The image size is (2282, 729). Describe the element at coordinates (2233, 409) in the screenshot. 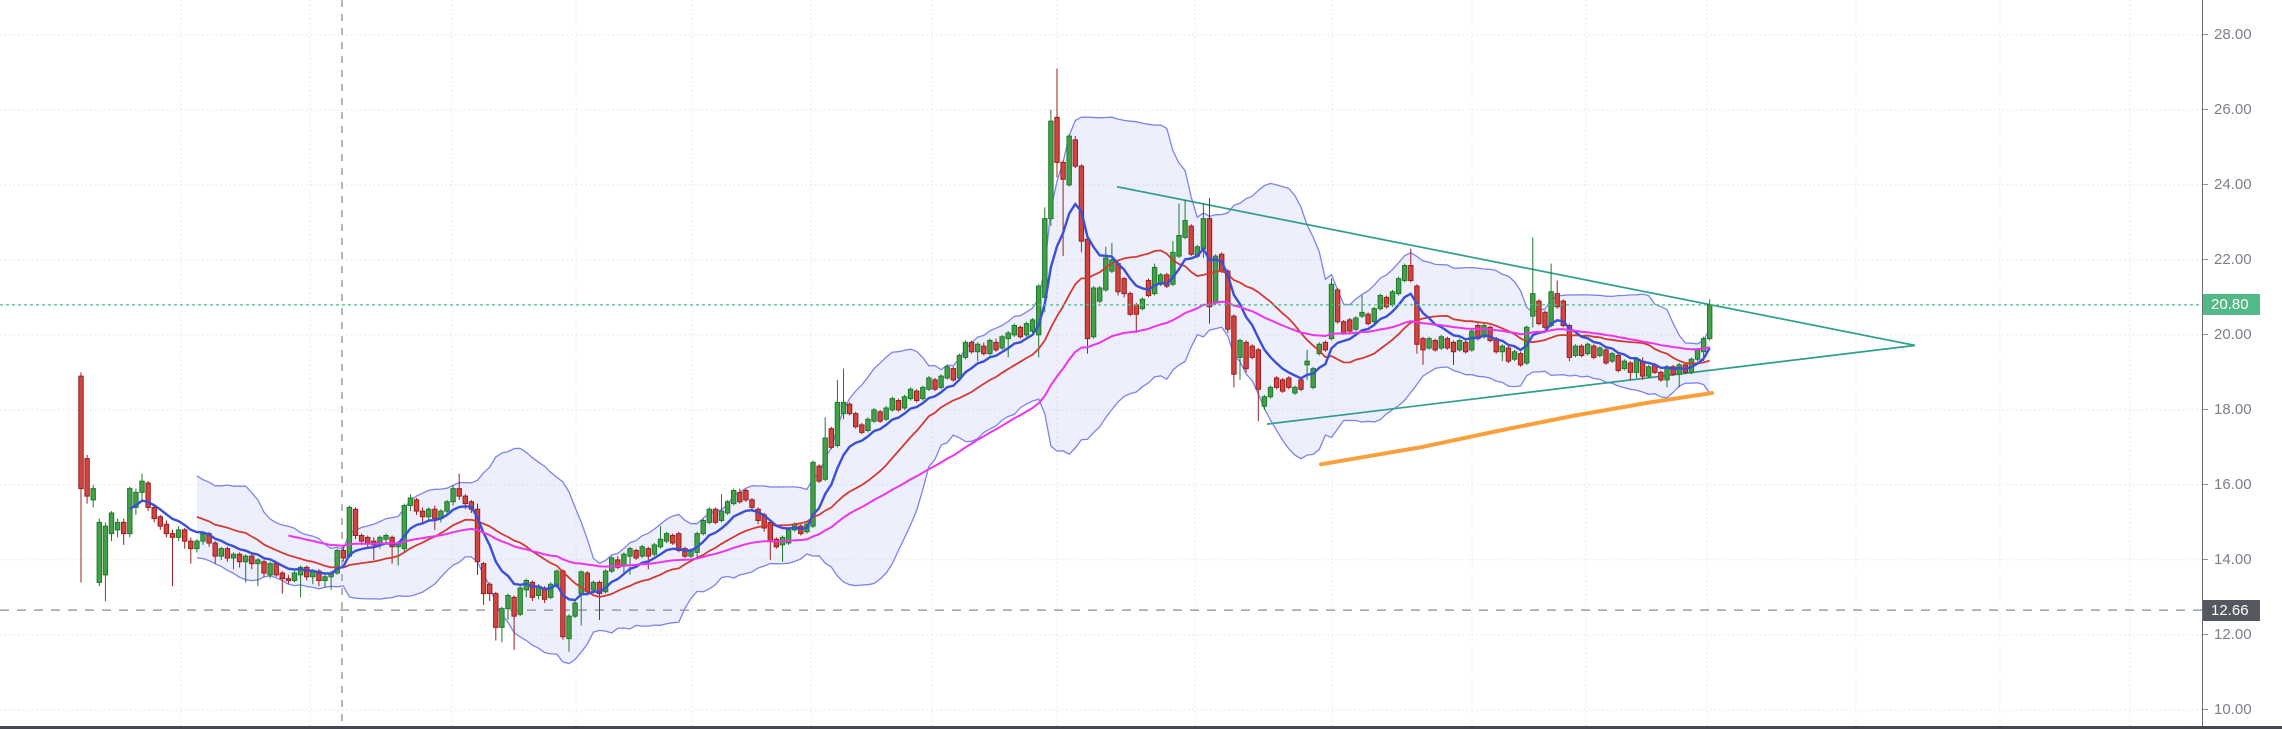

I see `price-tick-label: 18.00` at that location.